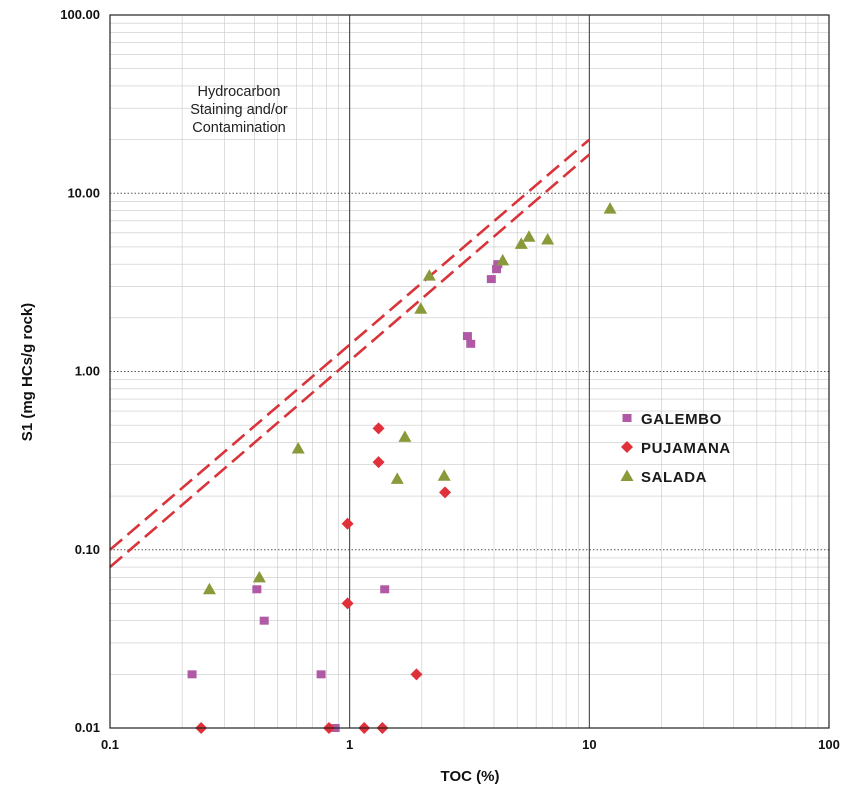 This screenshot has height=789, width=843. I want to click on x-tick-label: 1, so click(349, 744).